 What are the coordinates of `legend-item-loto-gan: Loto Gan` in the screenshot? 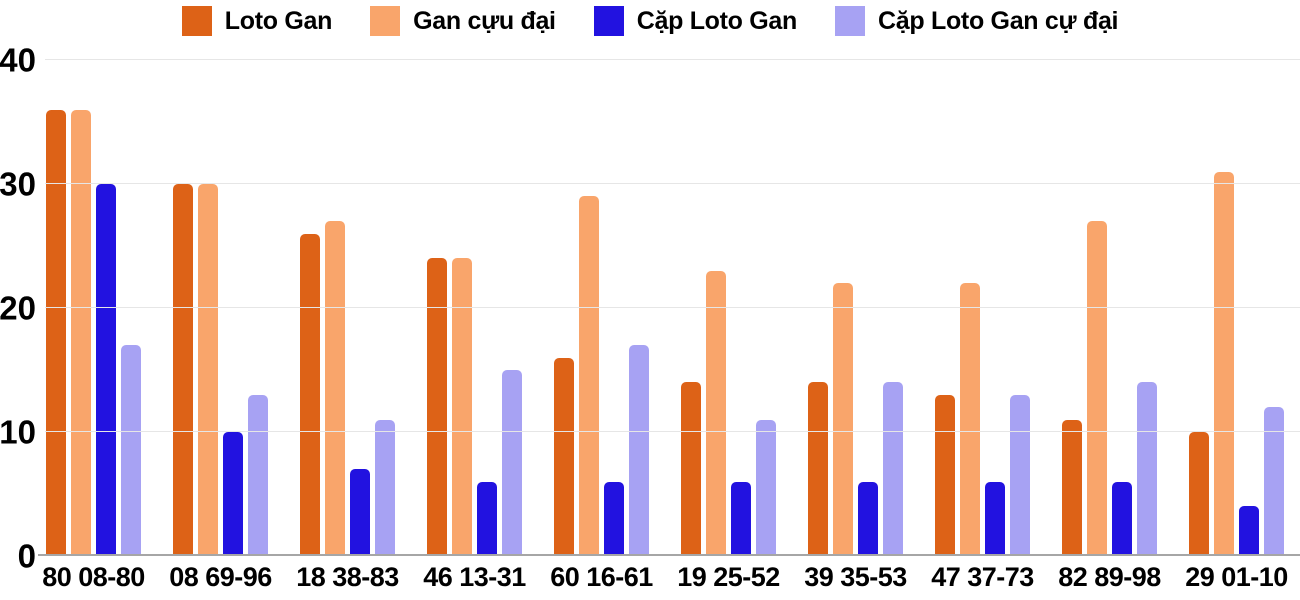 It's located at (257, 21).